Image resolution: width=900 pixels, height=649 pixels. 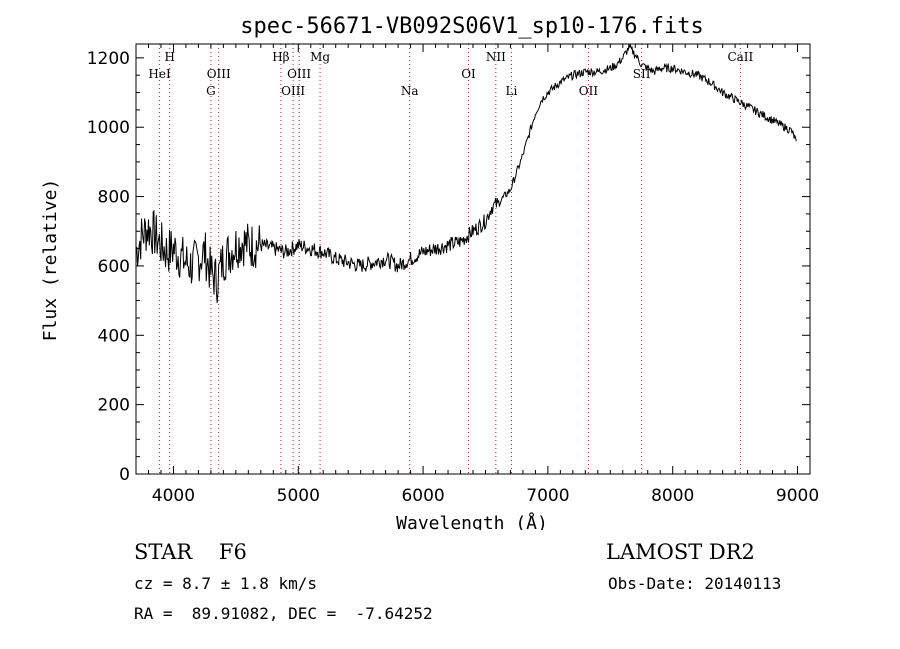 I want to click on spectral-line-label: NII, so click(x=496, y=57).